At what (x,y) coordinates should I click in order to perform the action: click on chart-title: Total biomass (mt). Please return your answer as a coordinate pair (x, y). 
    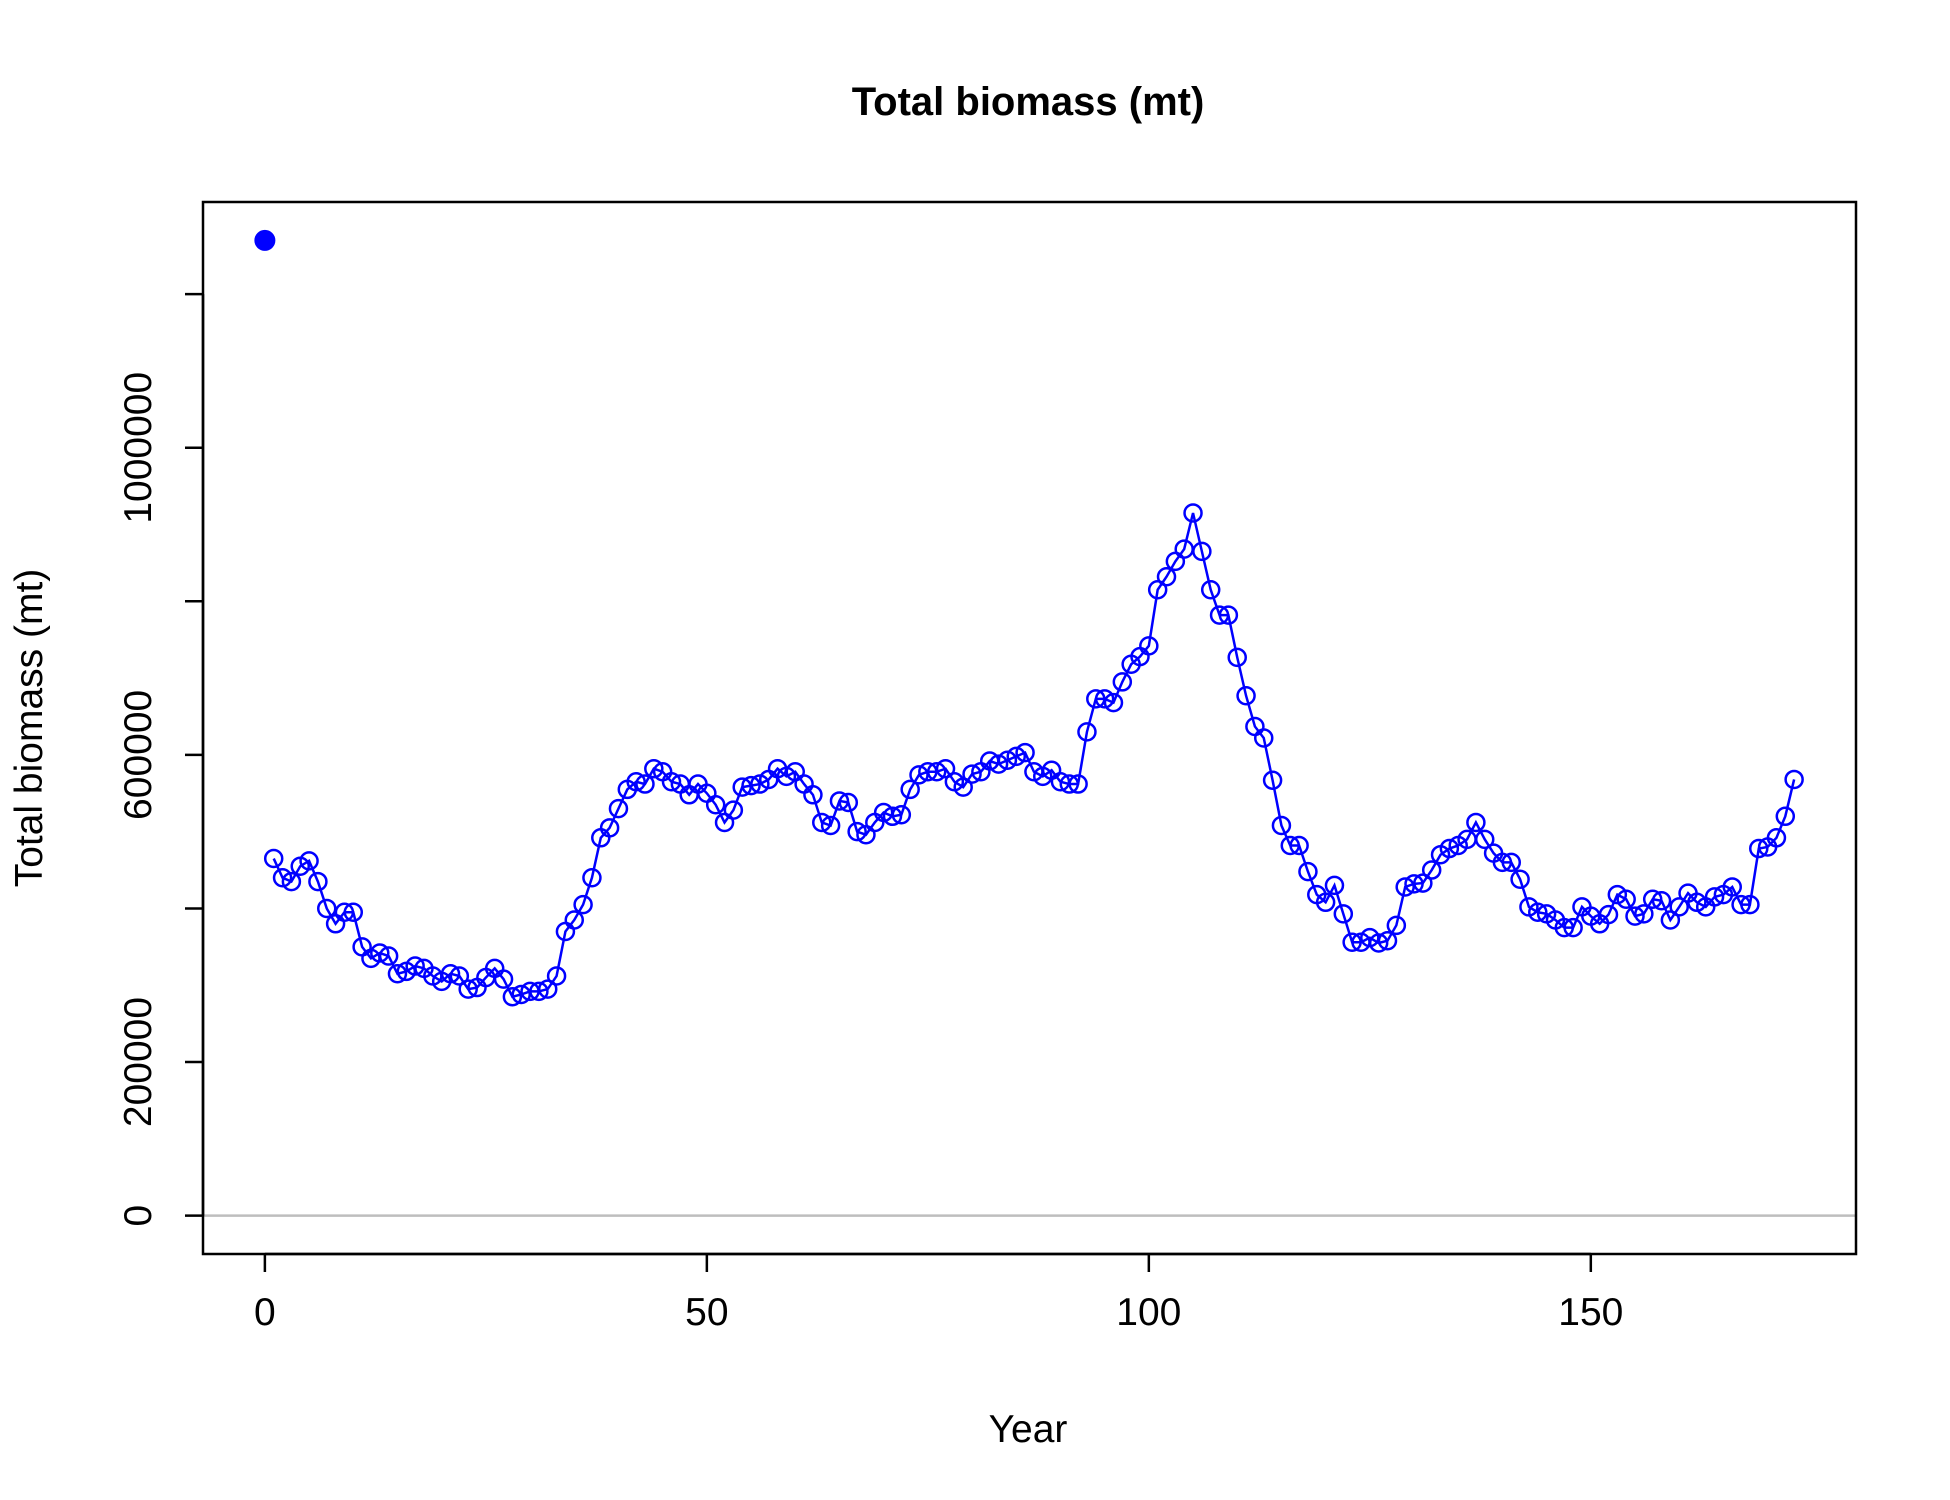
    Looking at the image, I should click on (1028, 102).